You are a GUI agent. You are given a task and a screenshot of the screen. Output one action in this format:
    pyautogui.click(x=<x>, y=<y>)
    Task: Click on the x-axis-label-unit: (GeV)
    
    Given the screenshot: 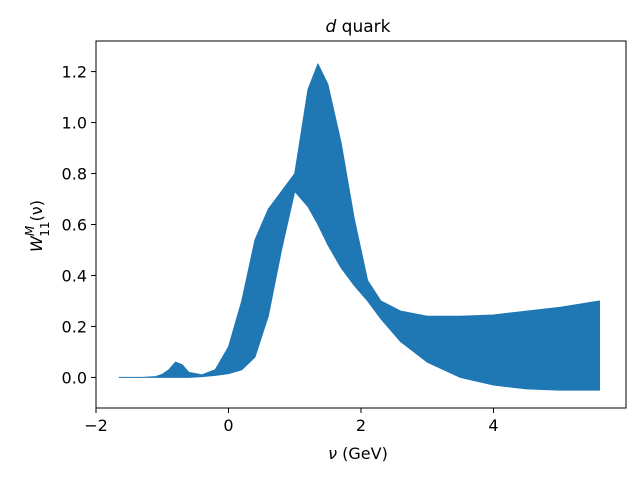 What is the action you would take?
    pyautogui.click(x=362, y=453)
    